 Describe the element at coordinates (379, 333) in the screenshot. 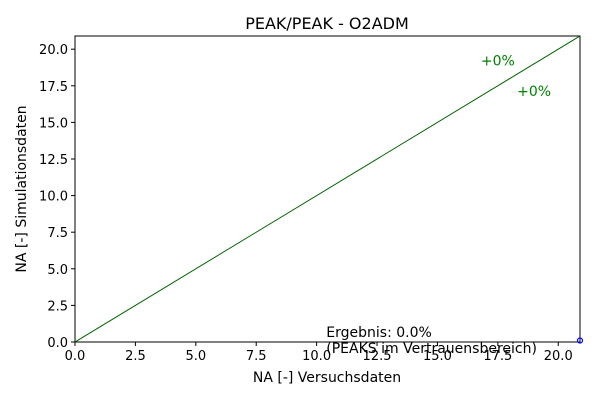

I see `result-text: Ergebnis: 0.0%` at that location.